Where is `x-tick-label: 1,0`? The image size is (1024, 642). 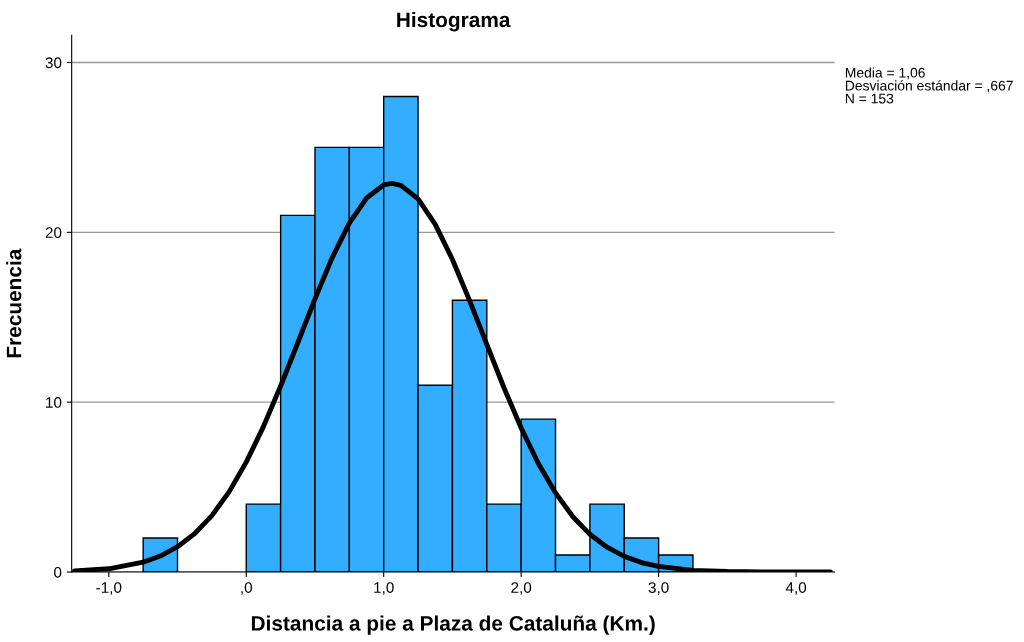 x-tick-label: 1,0 is located at coordinates (384, 588).